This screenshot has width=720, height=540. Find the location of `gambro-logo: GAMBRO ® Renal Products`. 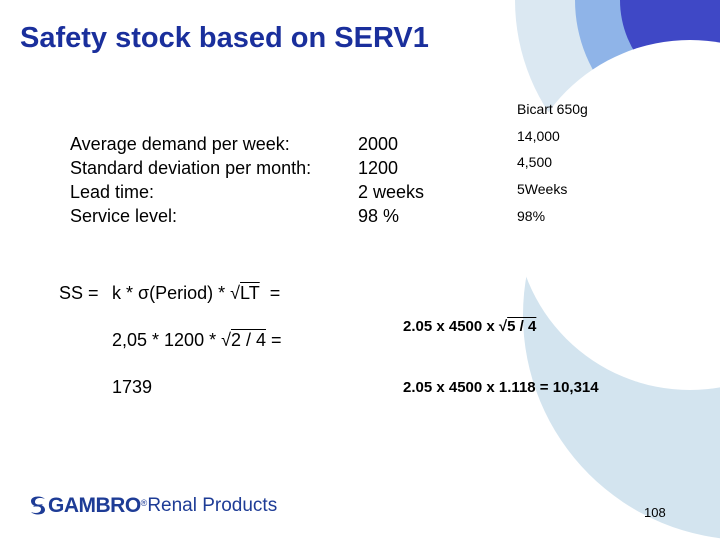

gambro-logo: GAMBRO ® Renal Products is located at coordinates (152, 506).